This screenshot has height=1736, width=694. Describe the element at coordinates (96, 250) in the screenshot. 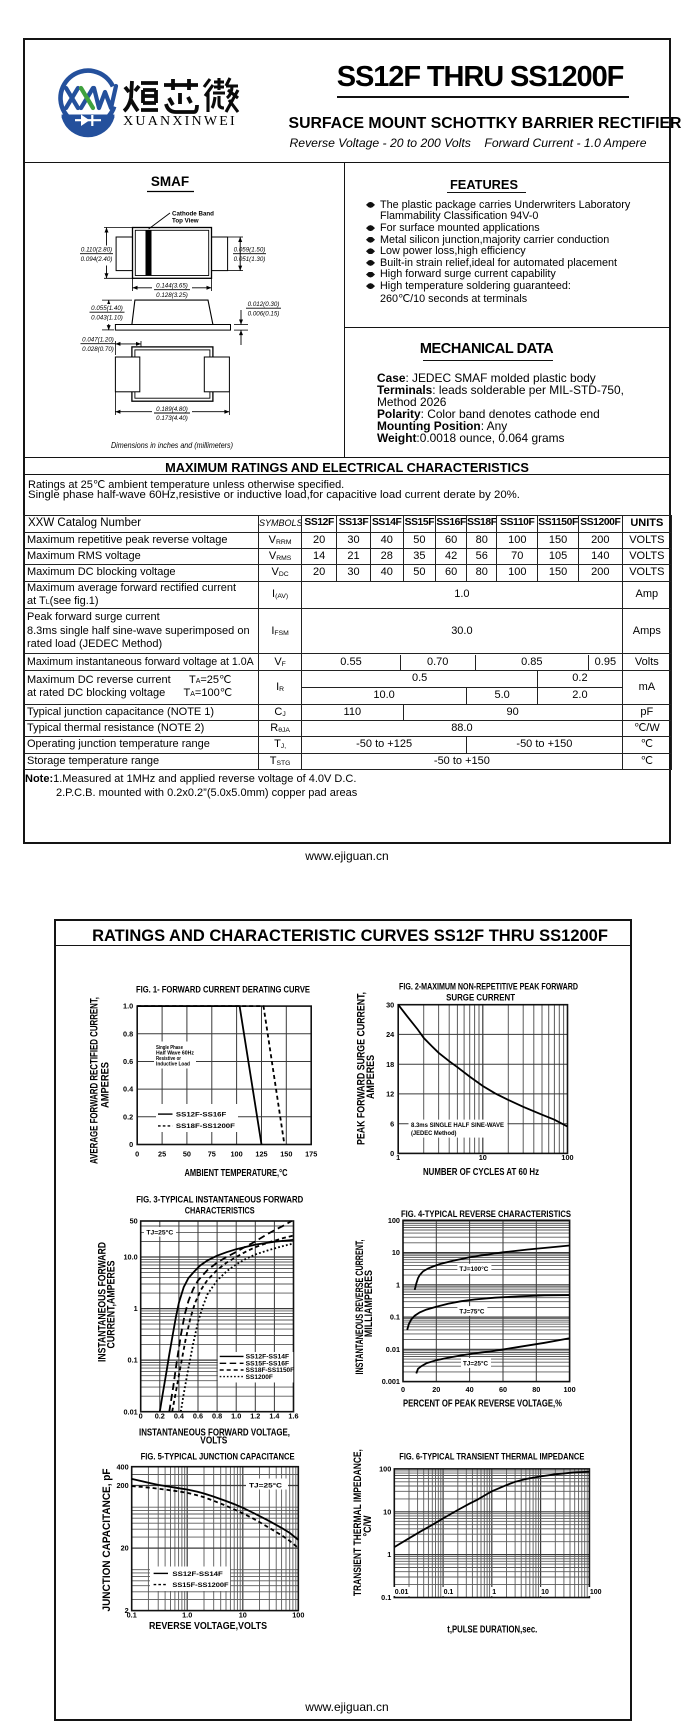

I see `svg-text: 0.110(2.80)` at that location.